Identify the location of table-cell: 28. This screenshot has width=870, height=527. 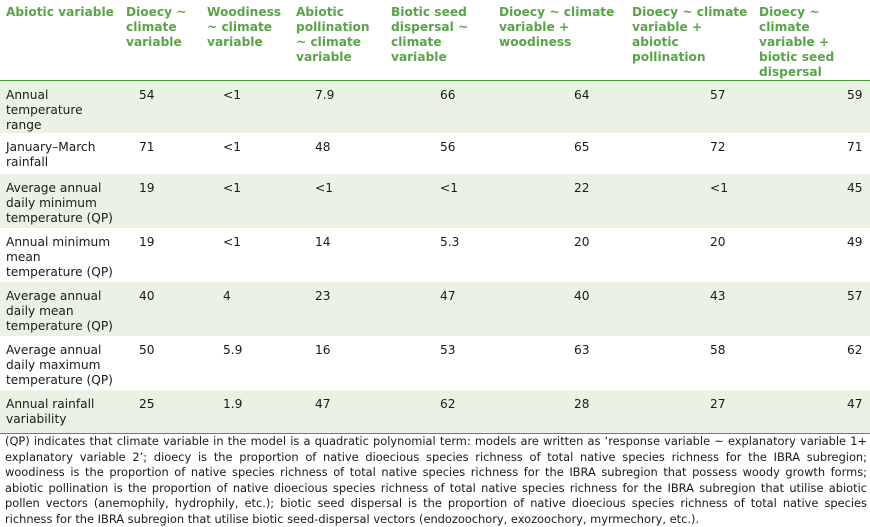
(582, 404).